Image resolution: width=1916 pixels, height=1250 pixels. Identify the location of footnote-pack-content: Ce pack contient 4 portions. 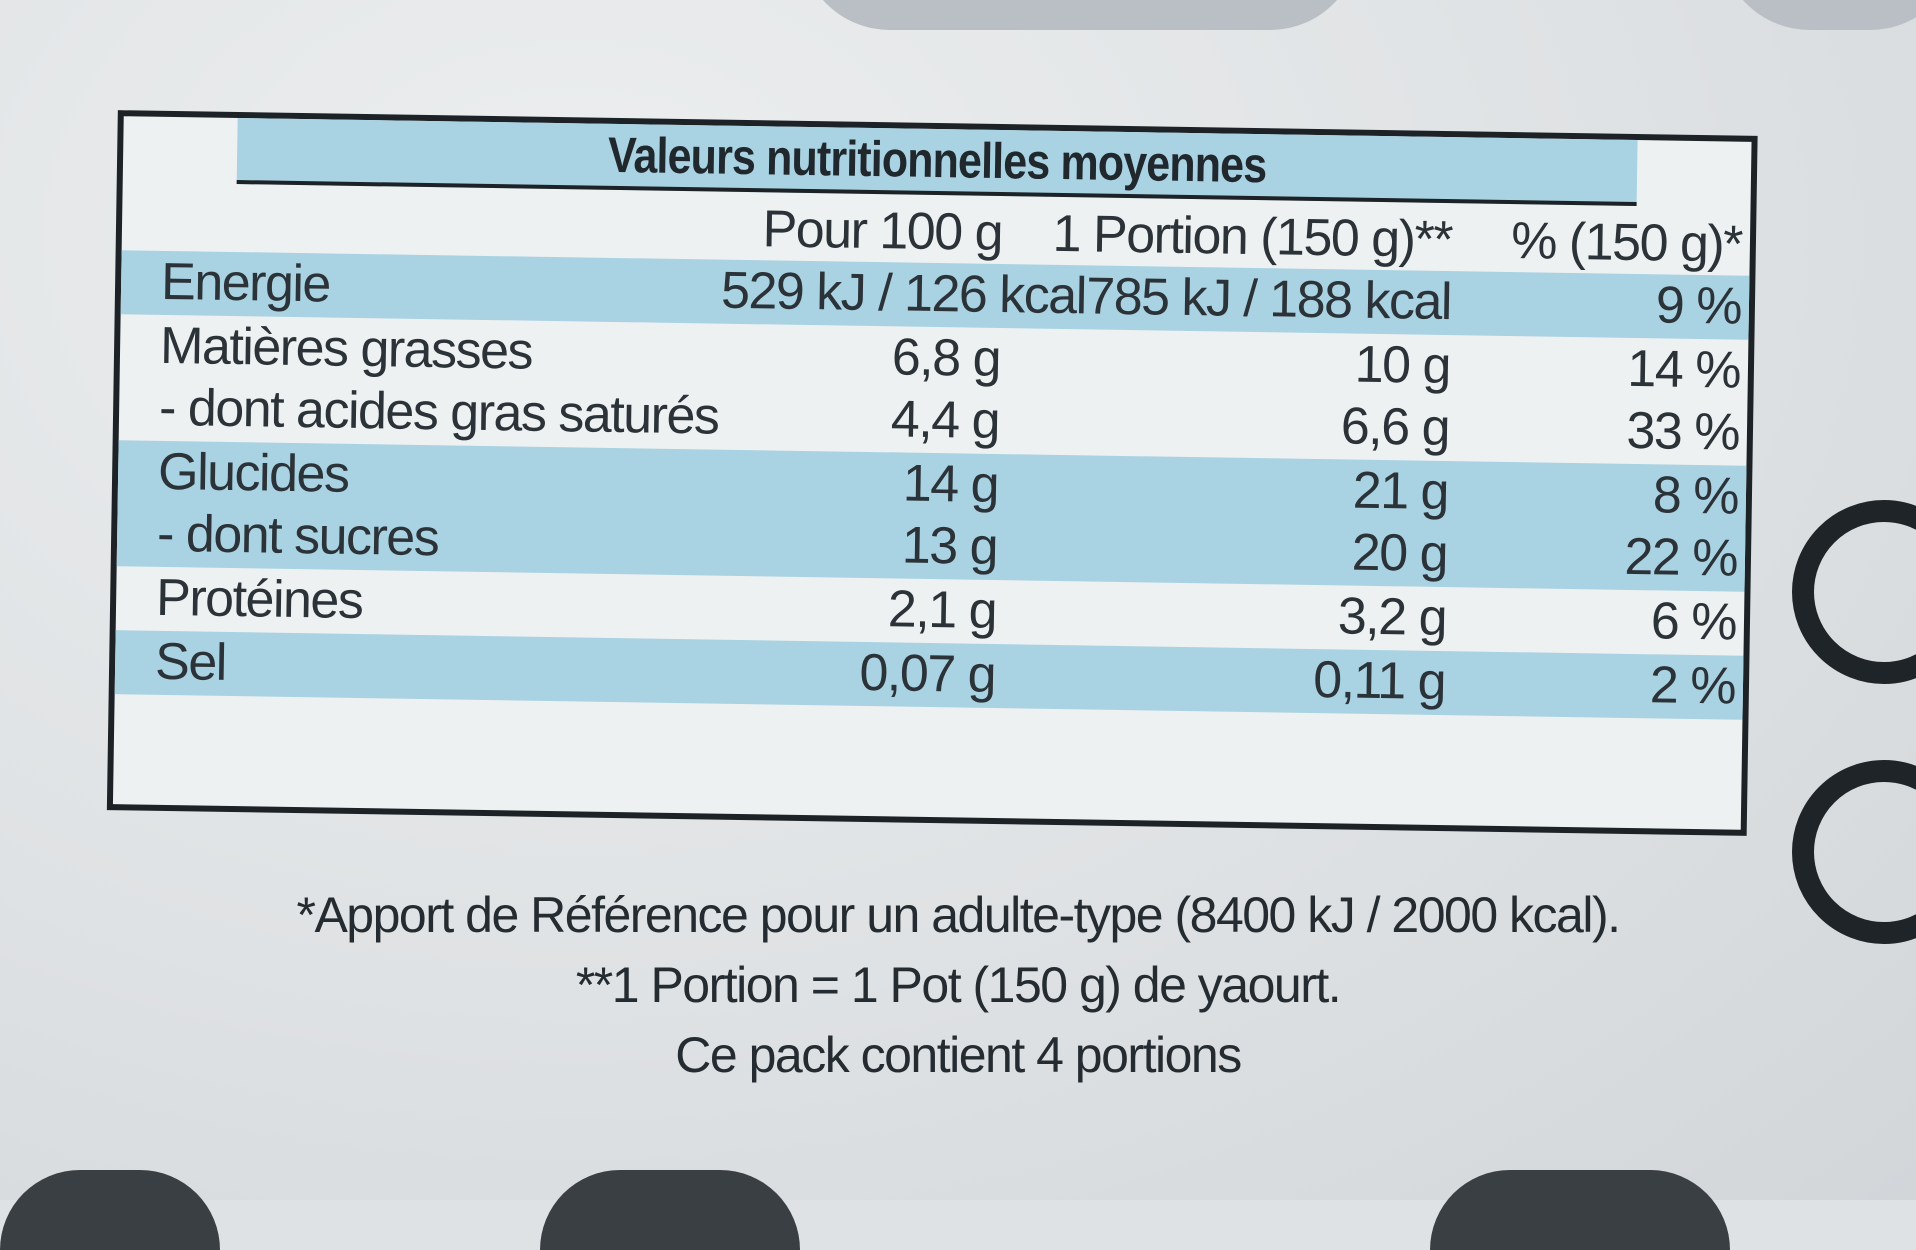
(958, 1055).